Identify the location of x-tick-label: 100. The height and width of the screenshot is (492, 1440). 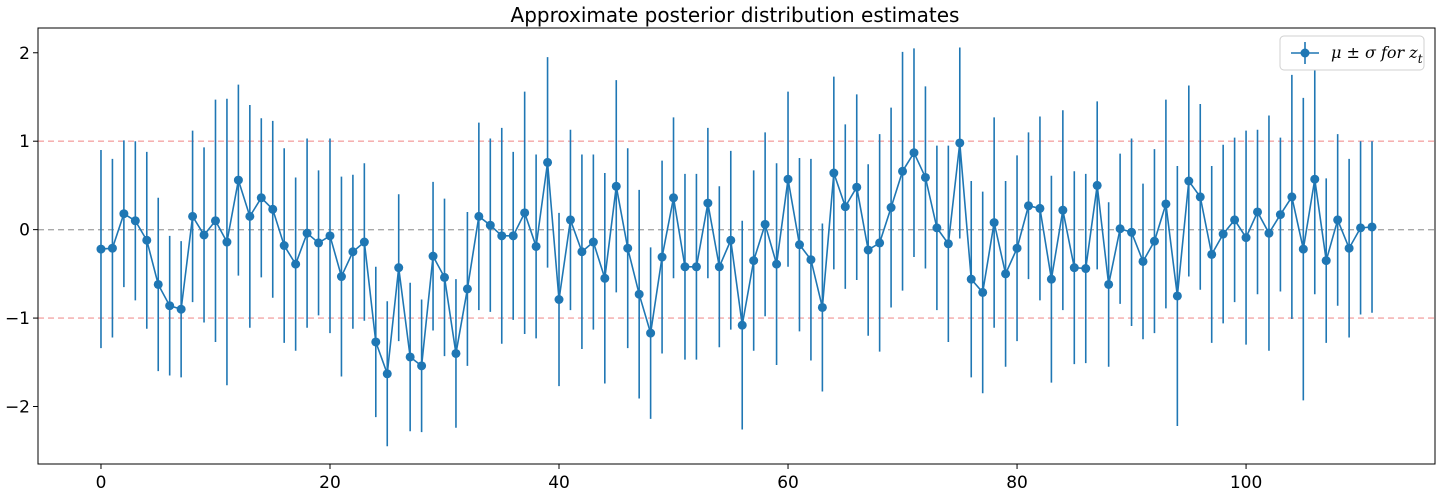
(1246, 482).